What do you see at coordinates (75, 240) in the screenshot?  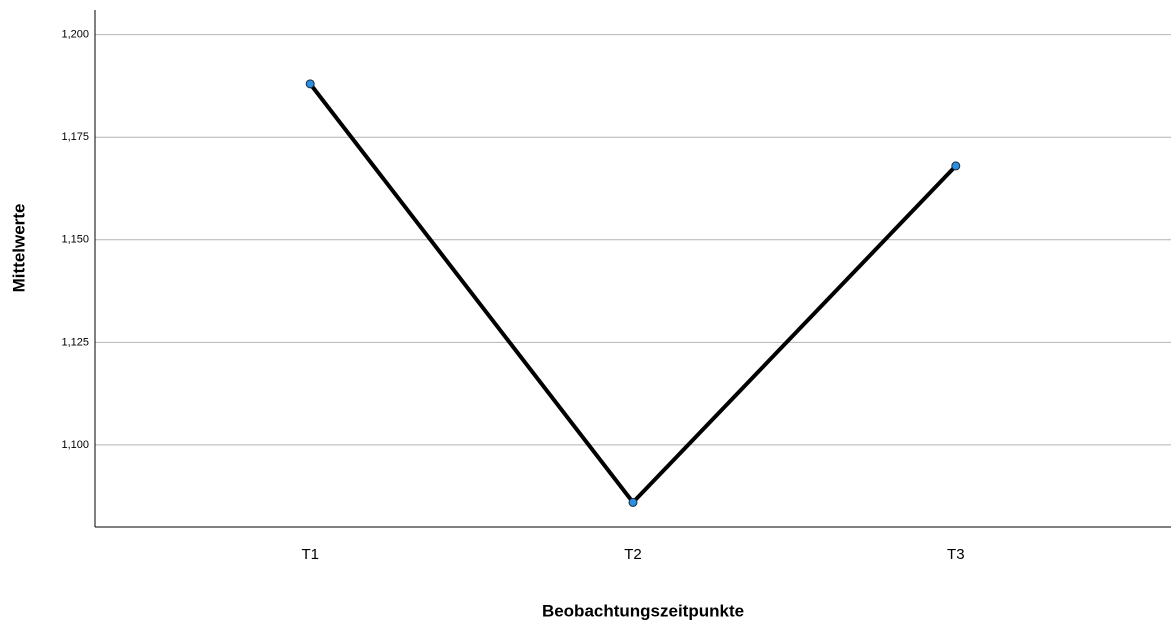 I see `y-tick-label: 1,150` at bounding box center [75, 240].